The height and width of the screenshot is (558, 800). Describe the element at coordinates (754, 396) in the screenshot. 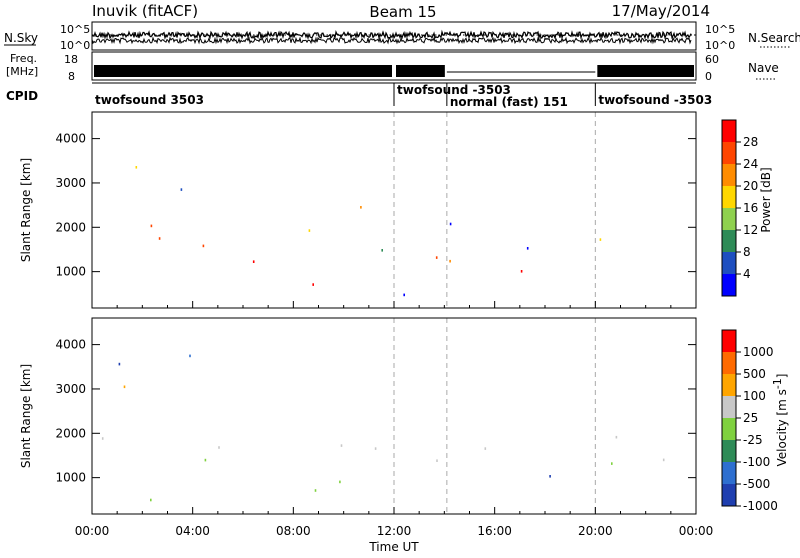

I see `colorbar-tick-label: 100` at that location.